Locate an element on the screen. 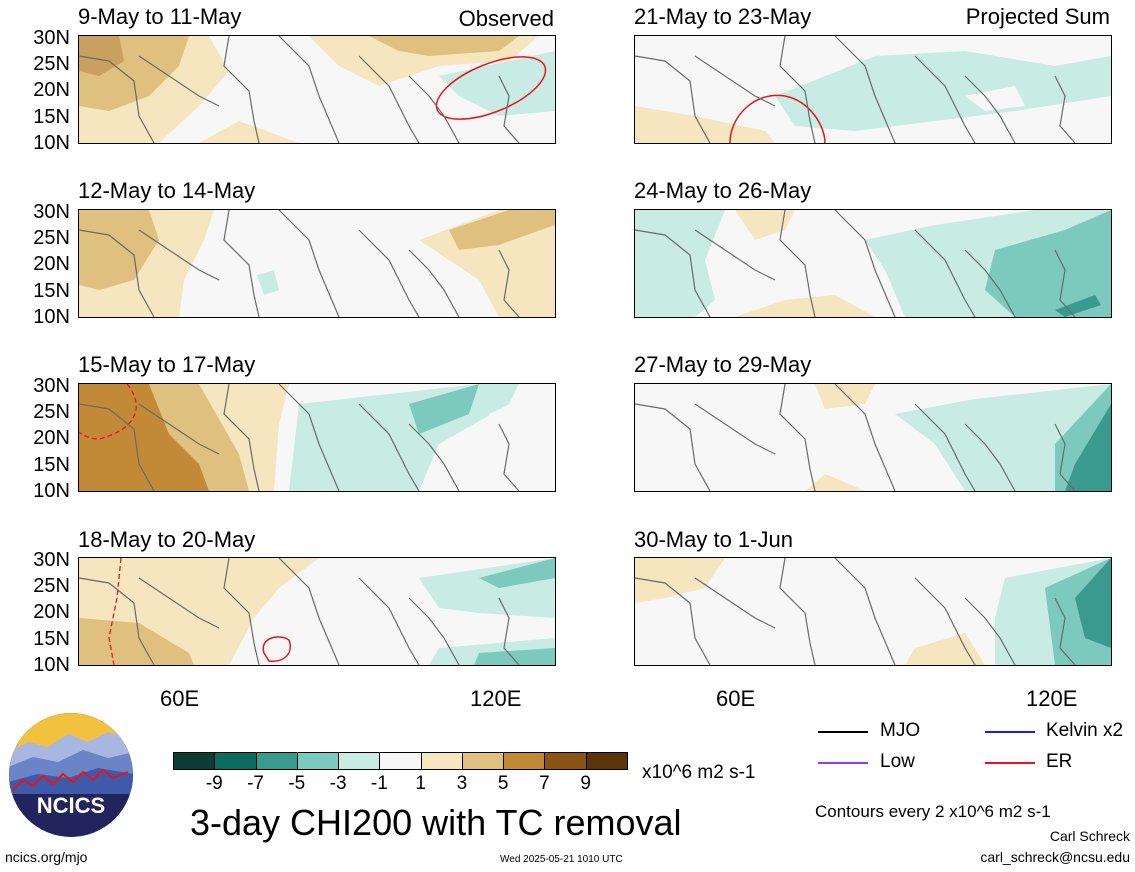  legend-label-er: ER is located at coordinates (1059, 761).